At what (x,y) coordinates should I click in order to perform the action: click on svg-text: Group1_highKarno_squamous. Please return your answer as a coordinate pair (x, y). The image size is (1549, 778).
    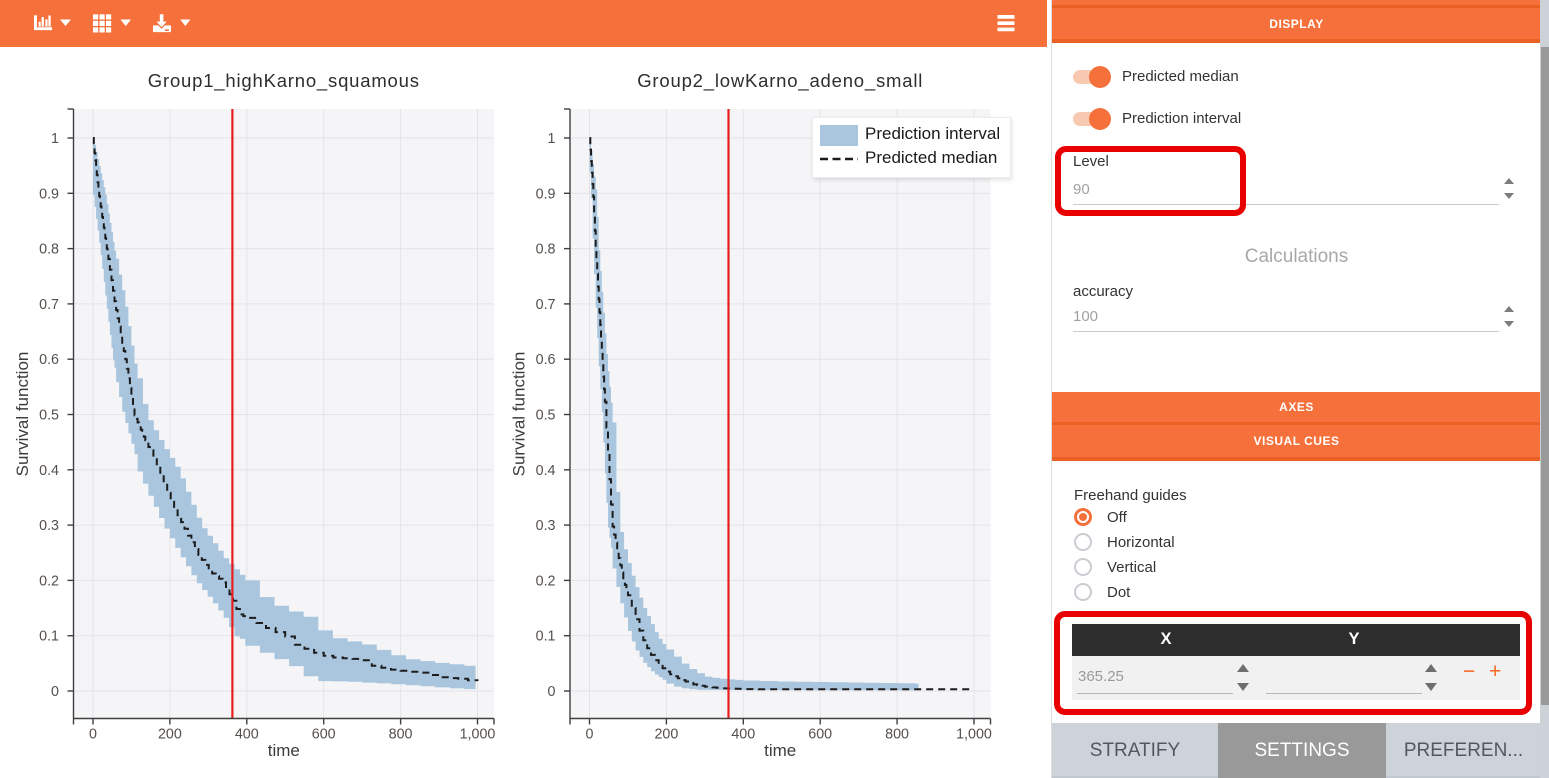
    Looking at the image, I should click on (284, 81).